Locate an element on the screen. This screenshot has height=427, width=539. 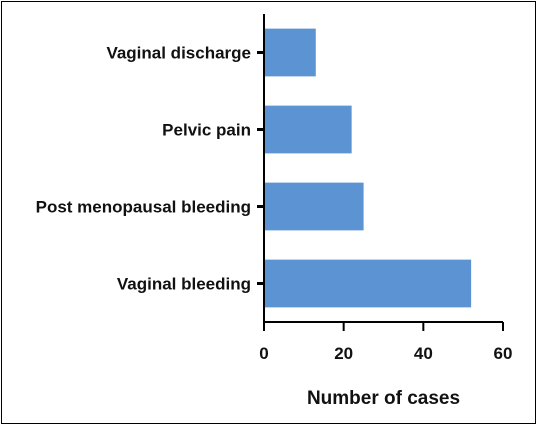
x-tick-label: 20 is located at coordinates (343, 353).